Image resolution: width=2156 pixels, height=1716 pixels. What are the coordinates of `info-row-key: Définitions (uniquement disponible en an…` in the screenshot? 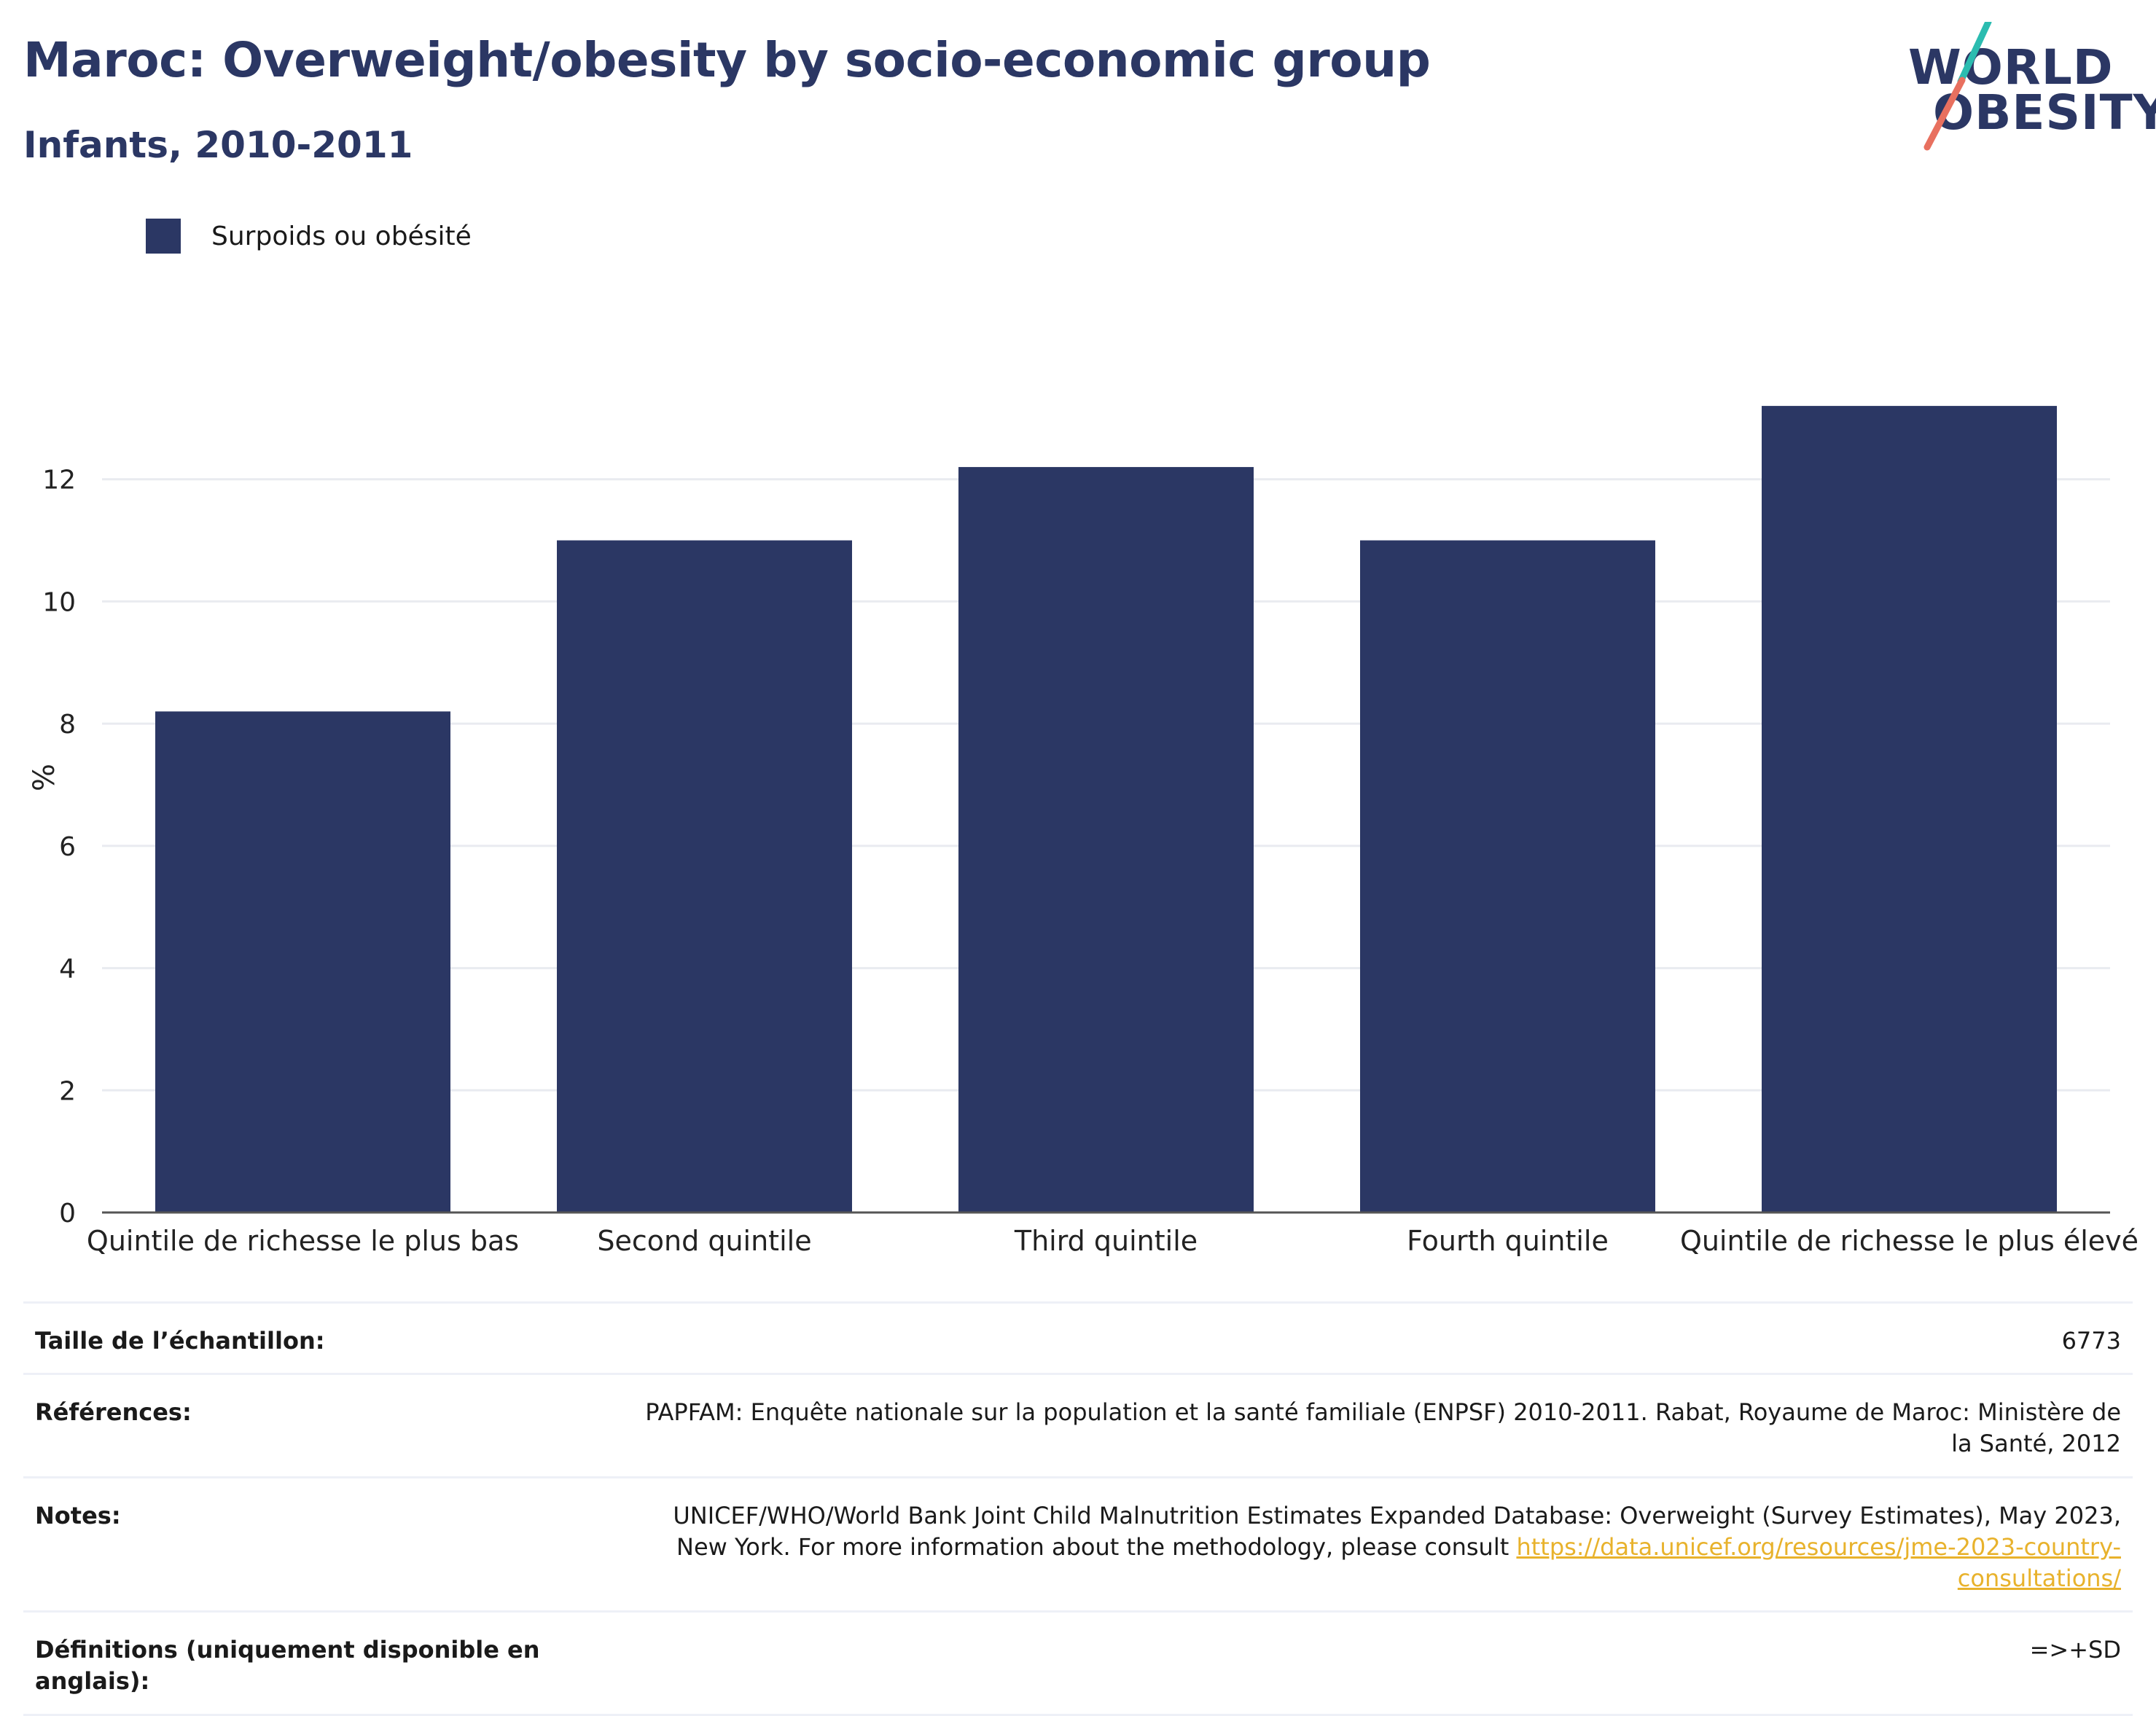 It's located at (287, 1666).